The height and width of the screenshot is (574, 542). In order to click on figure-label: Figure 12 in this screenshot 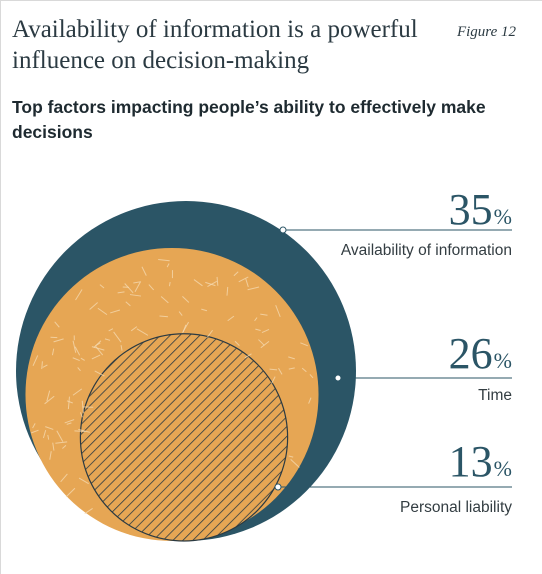, I will do `click(486, 32)`.